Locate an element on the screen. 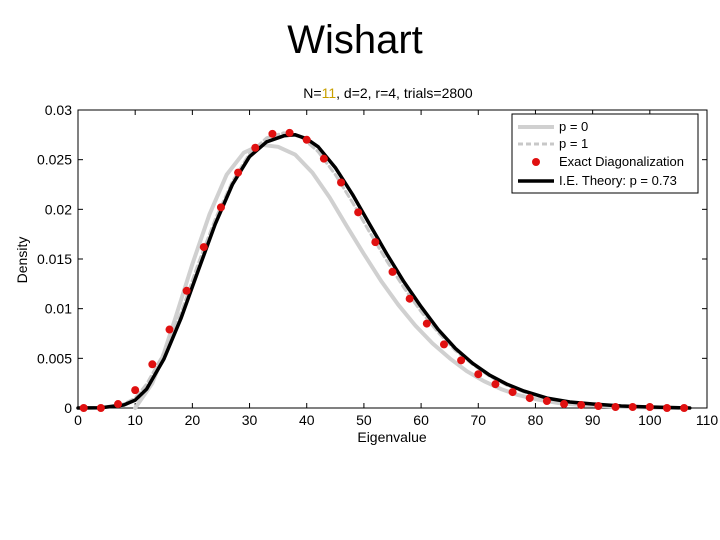 This screenshot has width=720, height=540. x-tick-label: 80 is located at coordinates (536, 420).